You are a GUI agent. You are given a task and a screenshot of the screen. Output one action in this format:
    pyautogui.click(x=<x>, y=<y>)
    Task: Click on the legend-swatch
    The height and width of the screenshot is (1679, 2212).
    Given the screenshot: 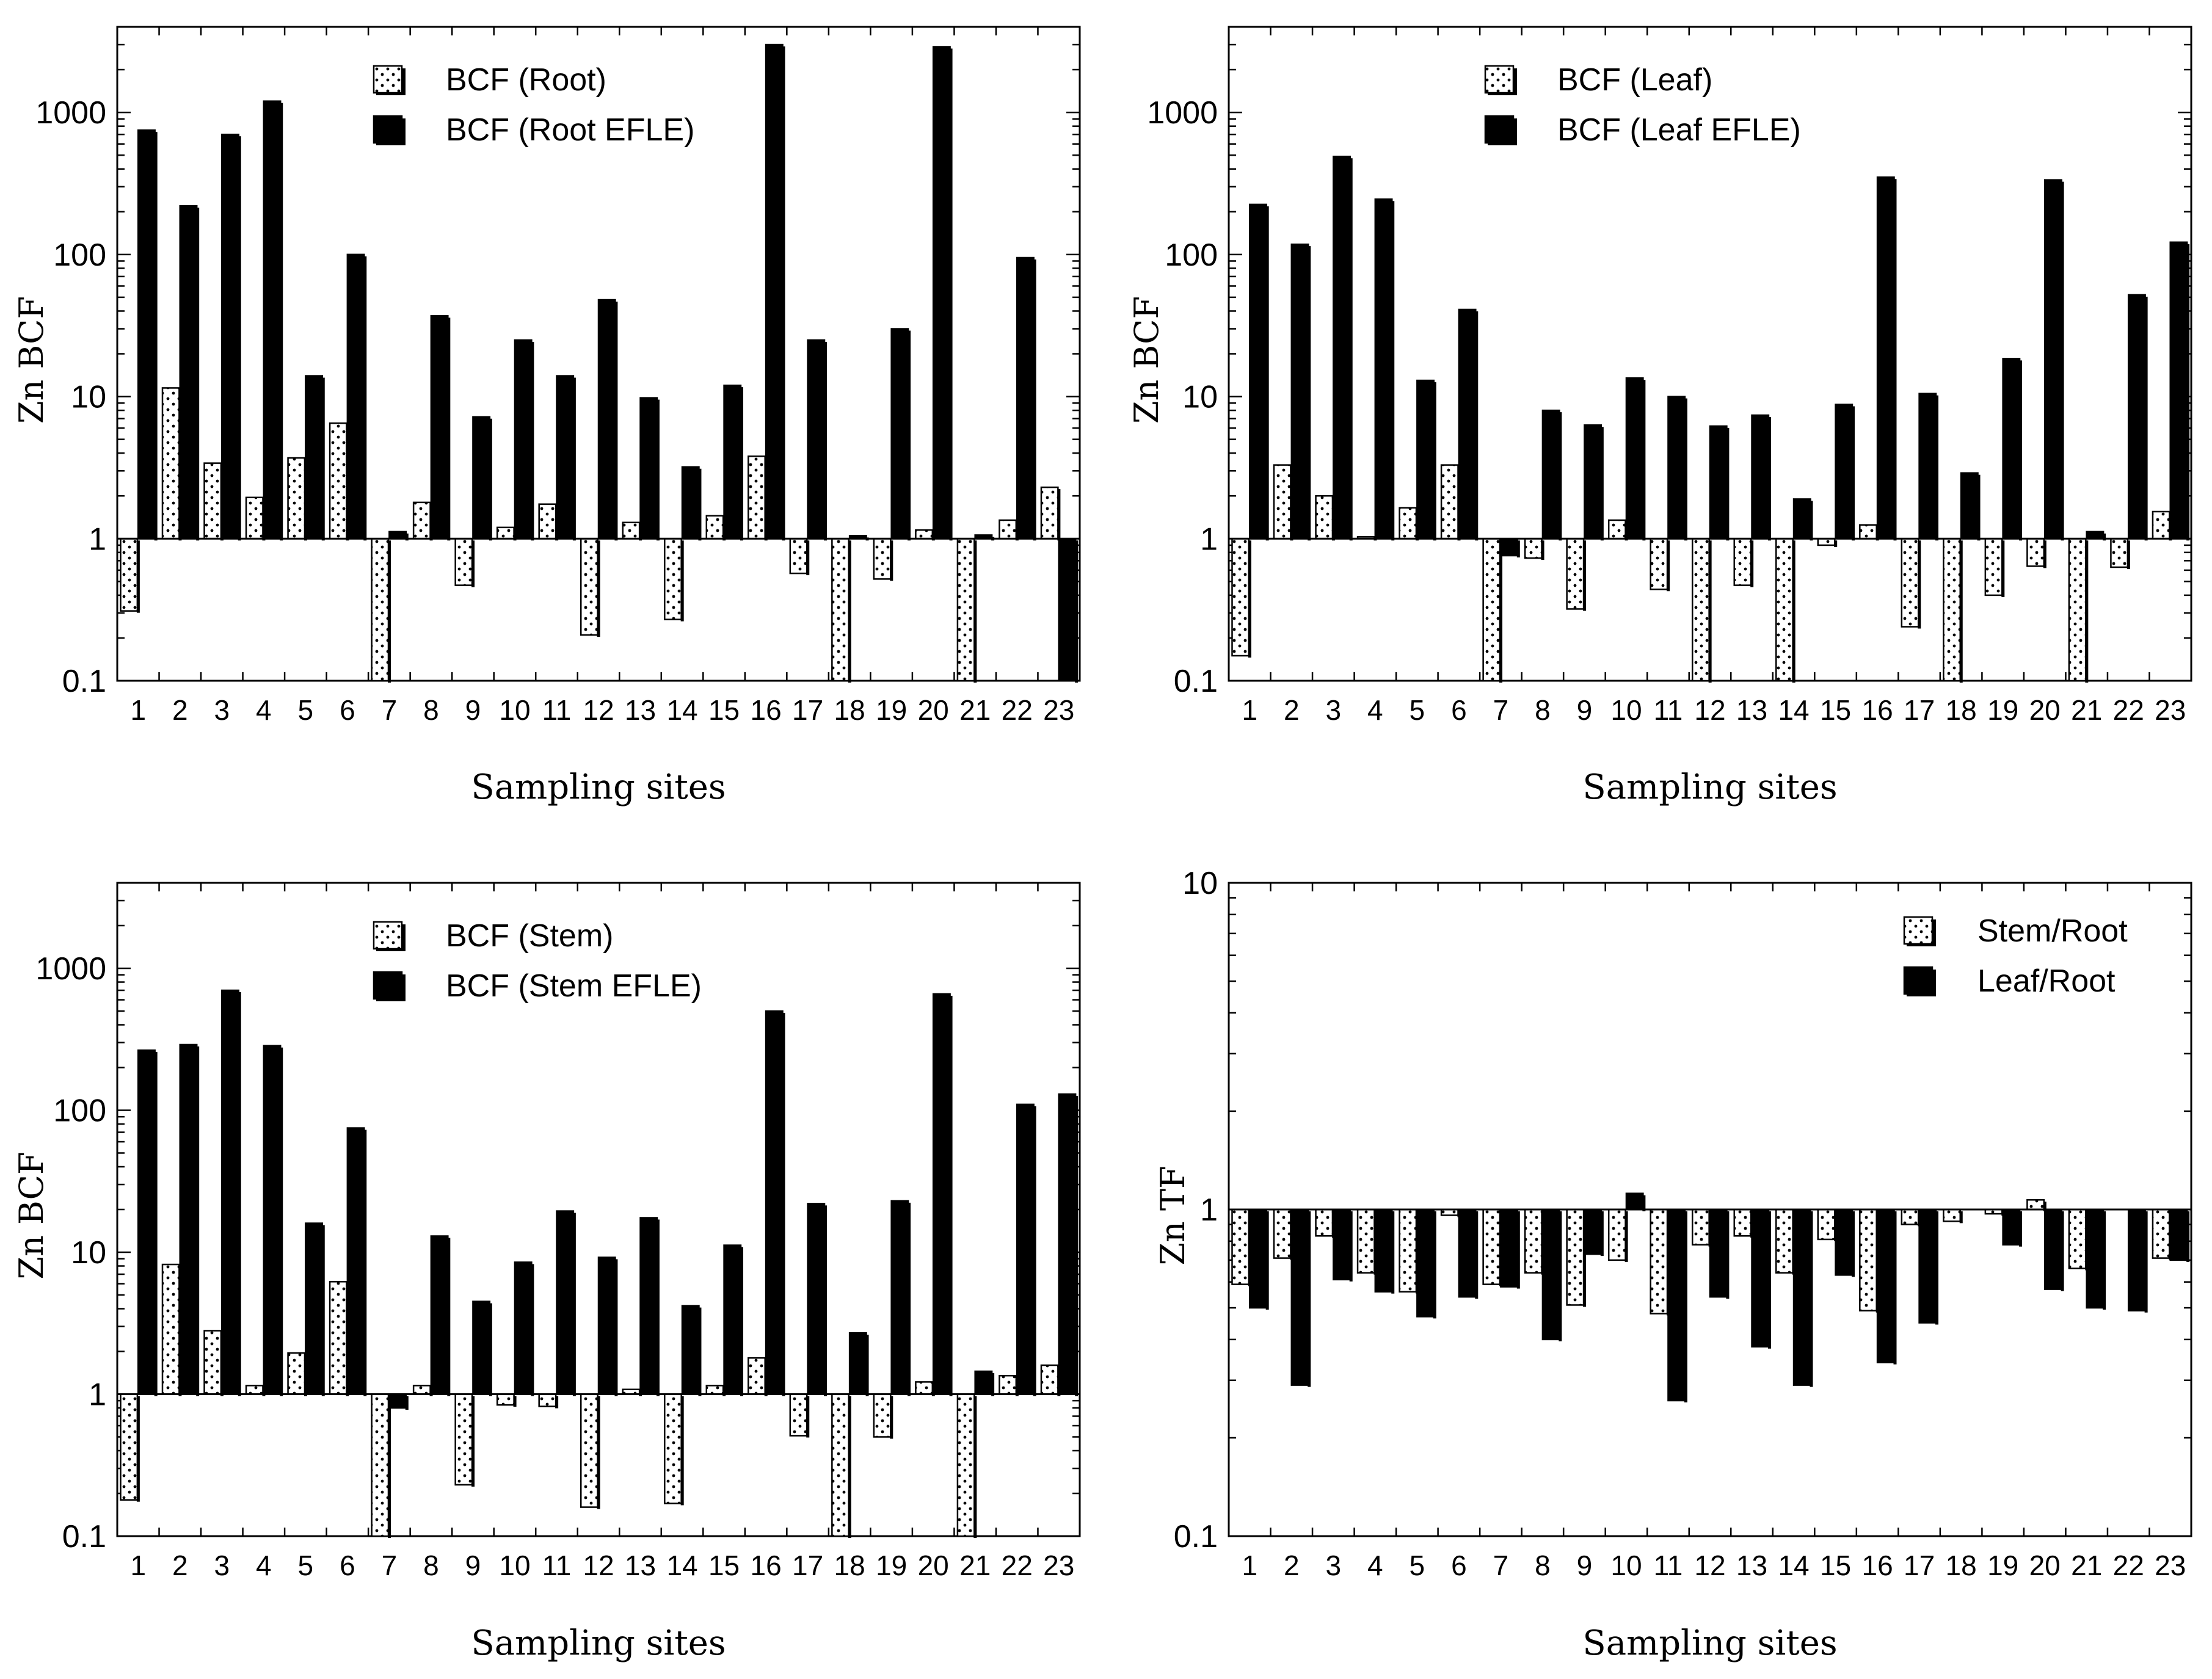 What is the action you would take?
    pyautogui.click(x=1919, y=980)
    